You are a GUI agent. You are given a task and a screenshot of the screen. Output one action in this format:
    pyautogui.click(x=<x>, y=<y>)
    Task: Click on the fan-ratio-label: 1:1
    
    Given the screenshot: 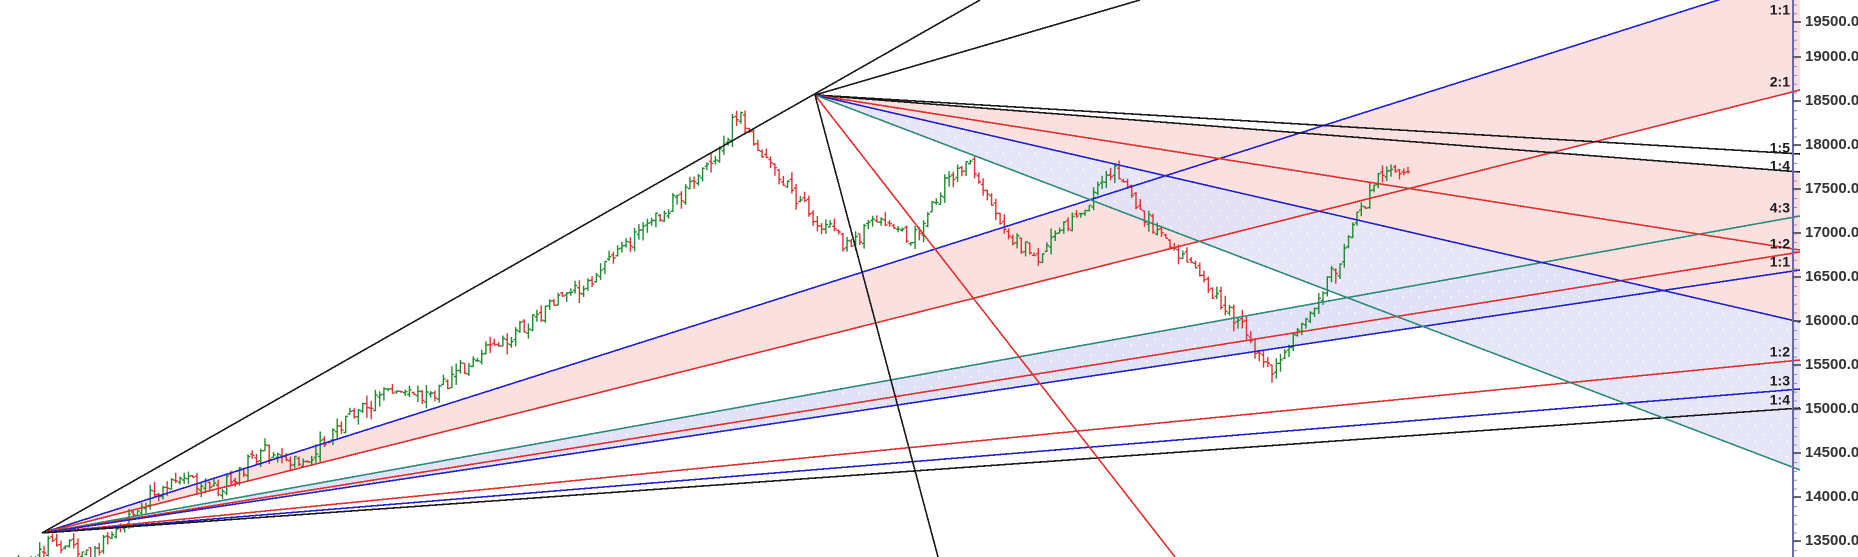 What is the action you would take?
    pyautogui.click(x=1780, y=262)
    